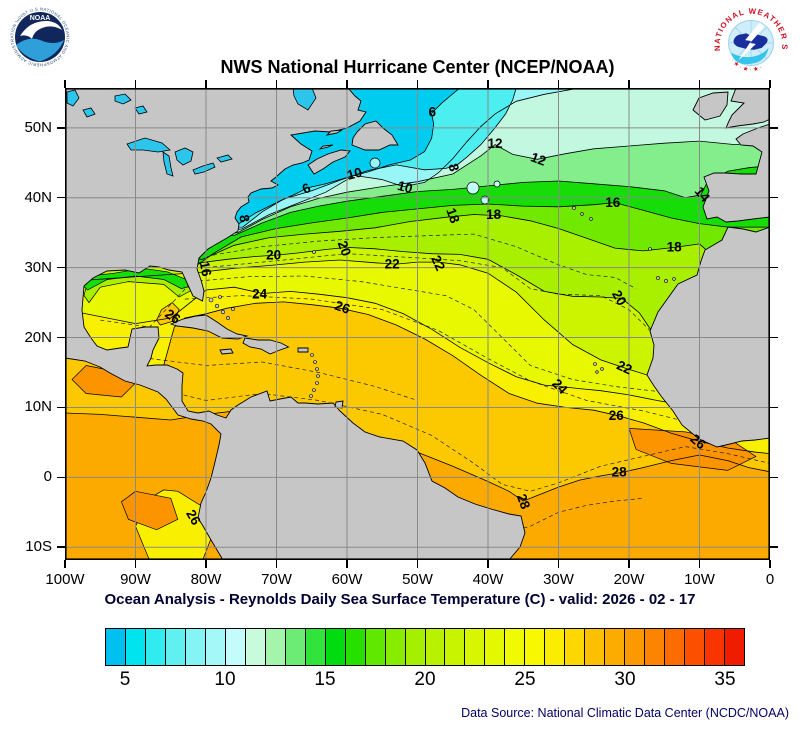  Describe the element at coordinates (750, 56) in the screenshot. I see `nws-wave-icon` at that location.